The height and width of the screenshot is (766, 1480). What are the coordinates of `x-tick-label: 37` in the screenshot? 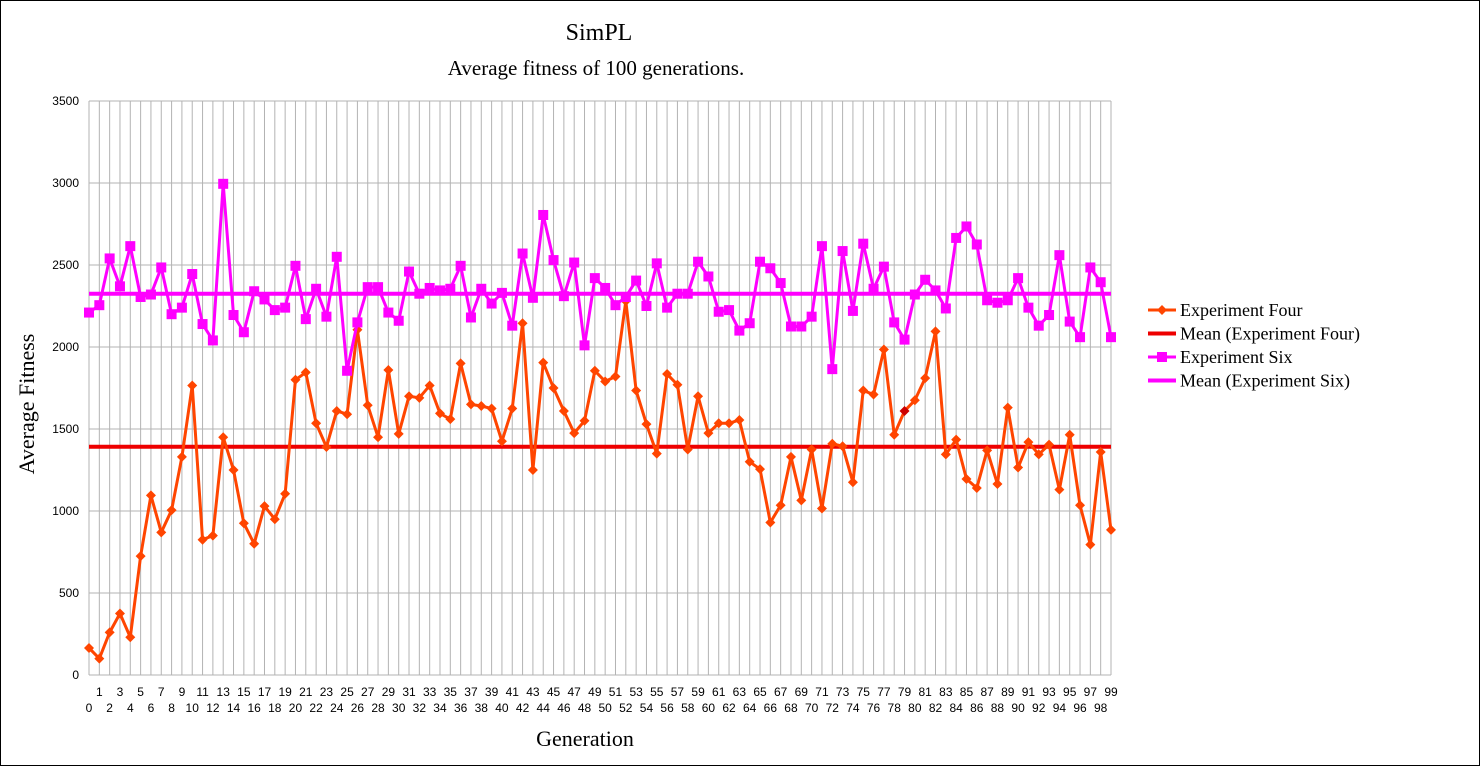 It's located at (471, 692).